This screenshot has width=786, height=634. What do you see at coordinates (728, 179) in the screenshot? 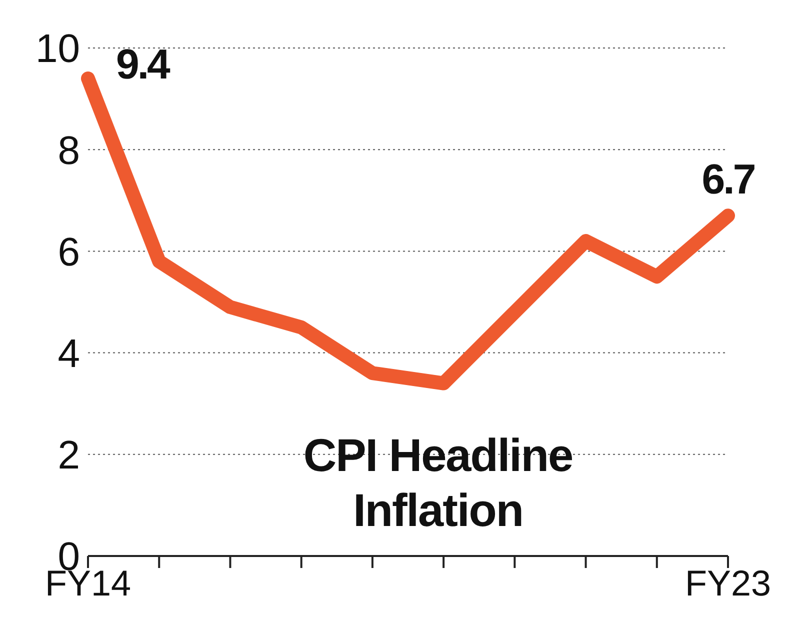
I see `data-label: 6.7` at bounding box center [728, 179].